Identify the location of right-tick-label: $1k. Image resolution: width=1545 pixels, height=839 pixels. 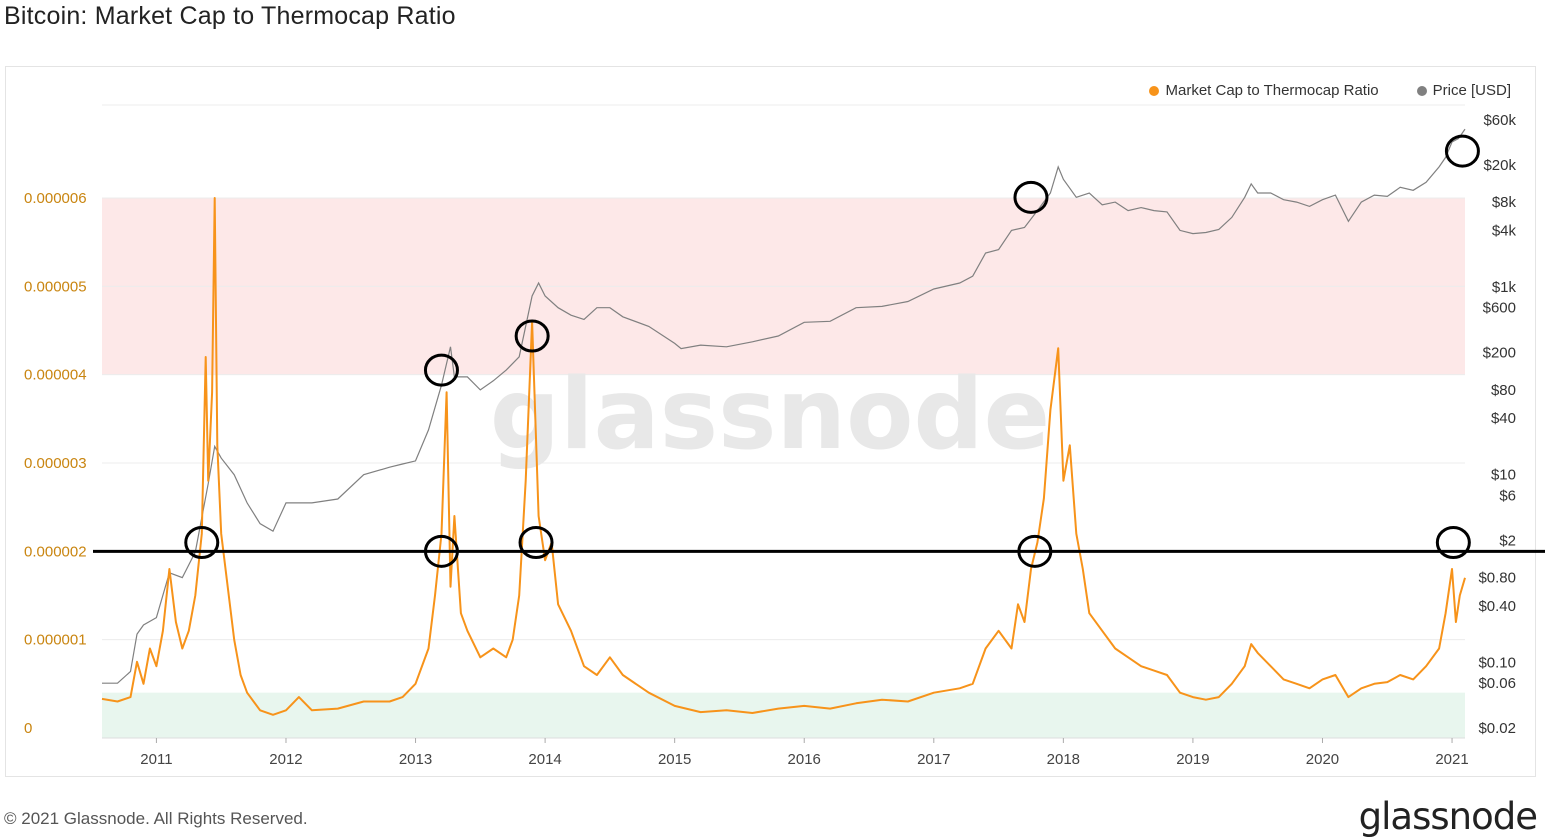
(1504, 287).